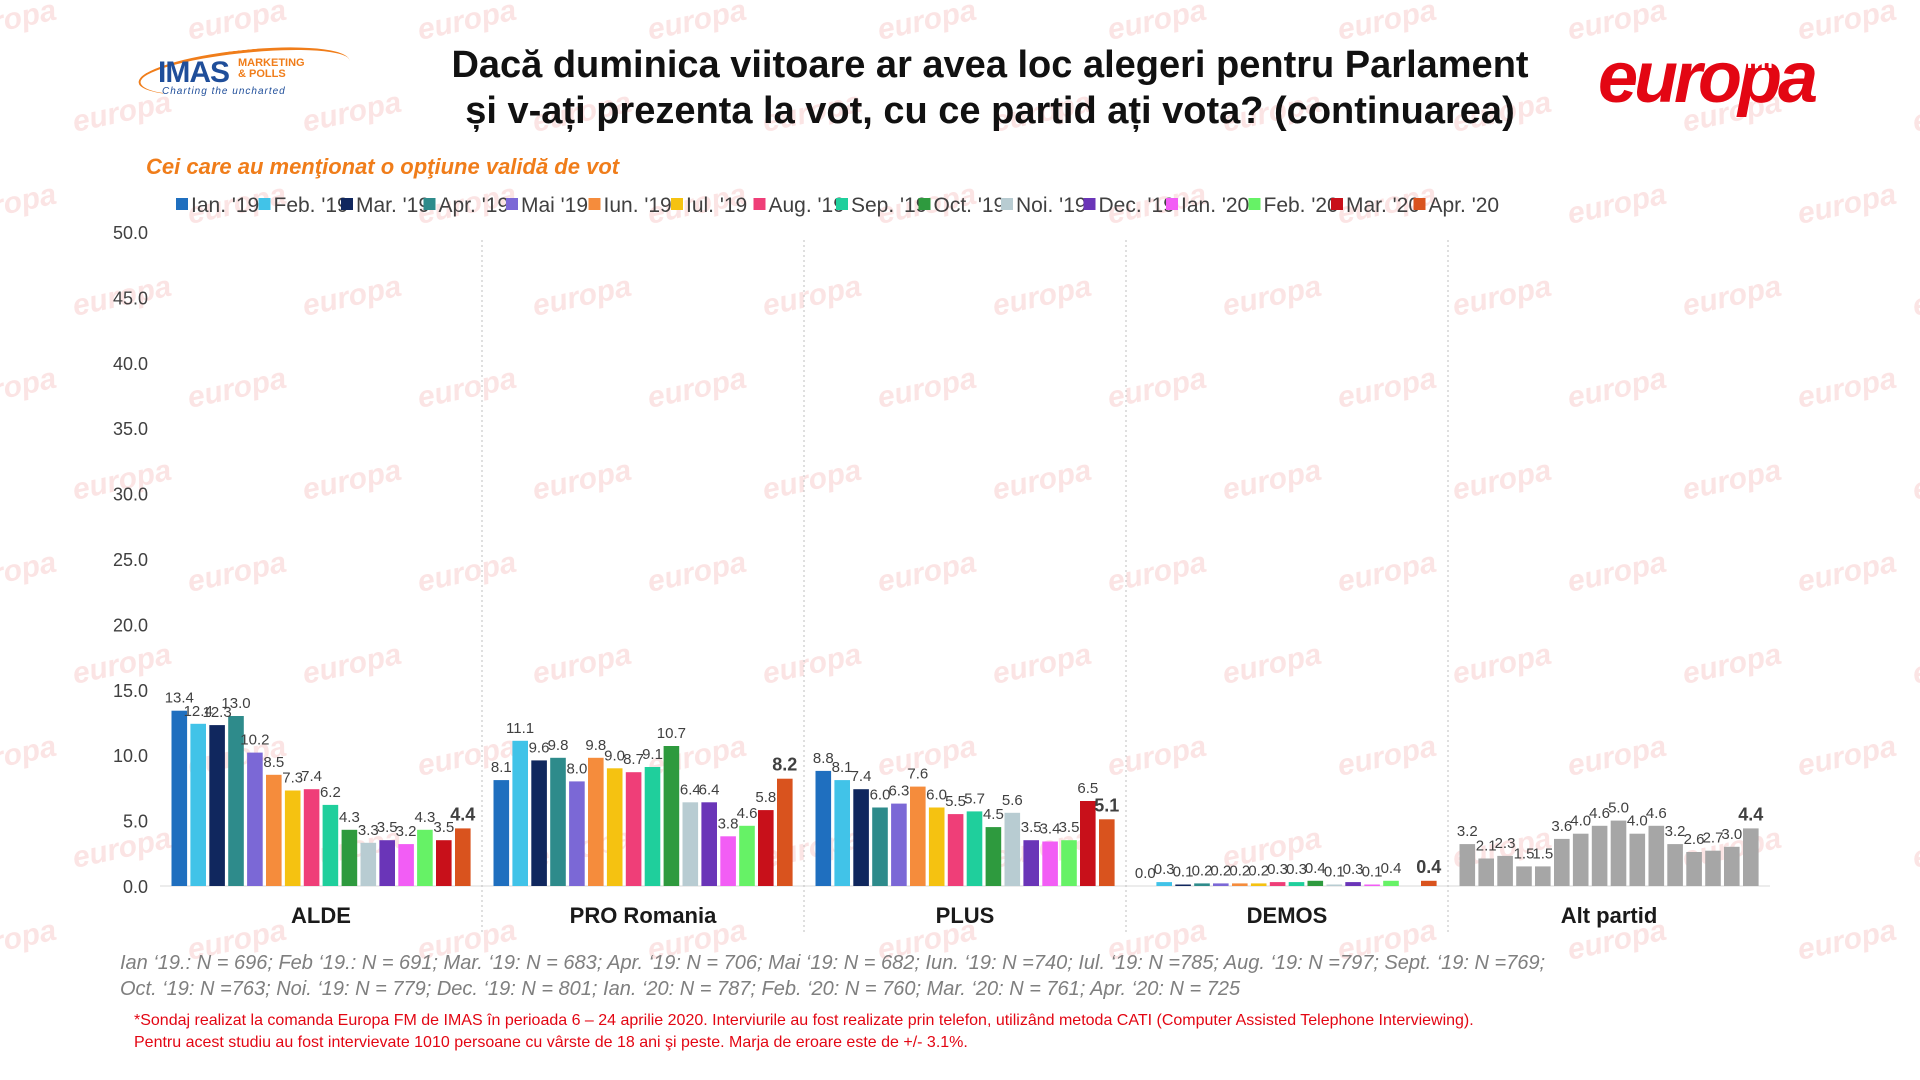 The image size is (1920, 1080). I want to click on y-tick-label: 35.0, so click(130, 429).